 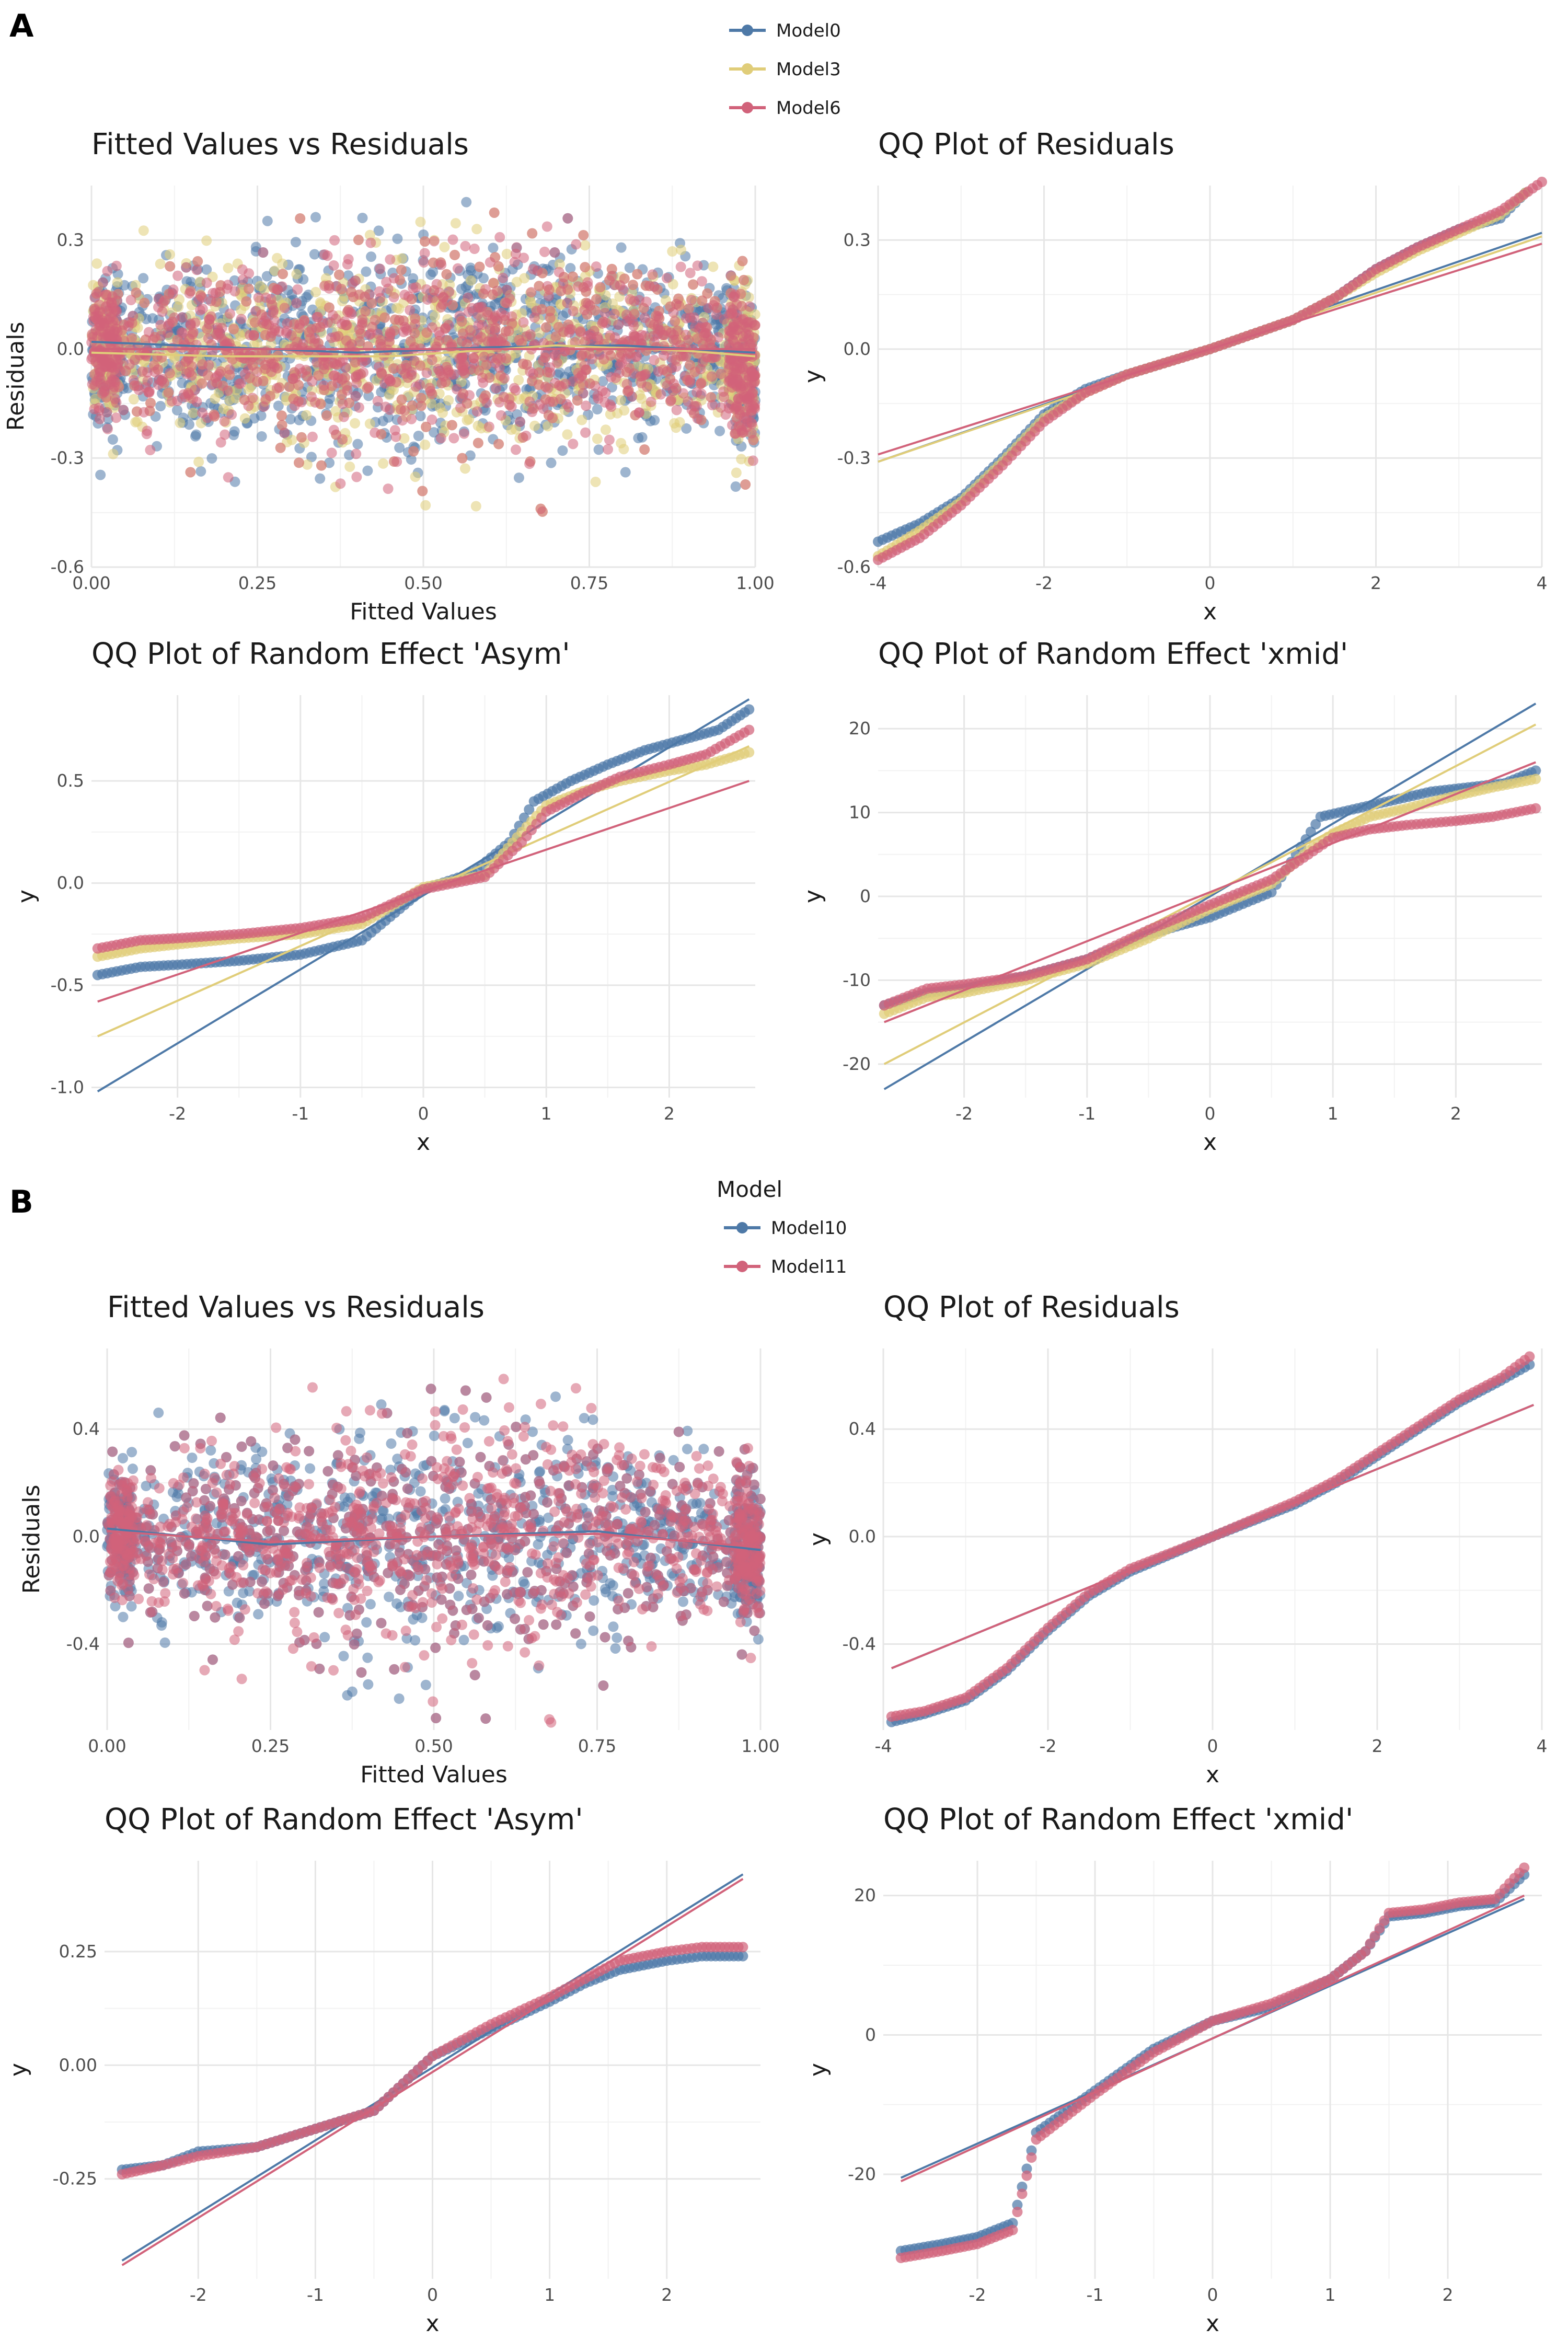 What do you see at coordinates (809, 1266) in the screenshot?
I see `legend-label: Model11` at bounding box center [809, 1266].